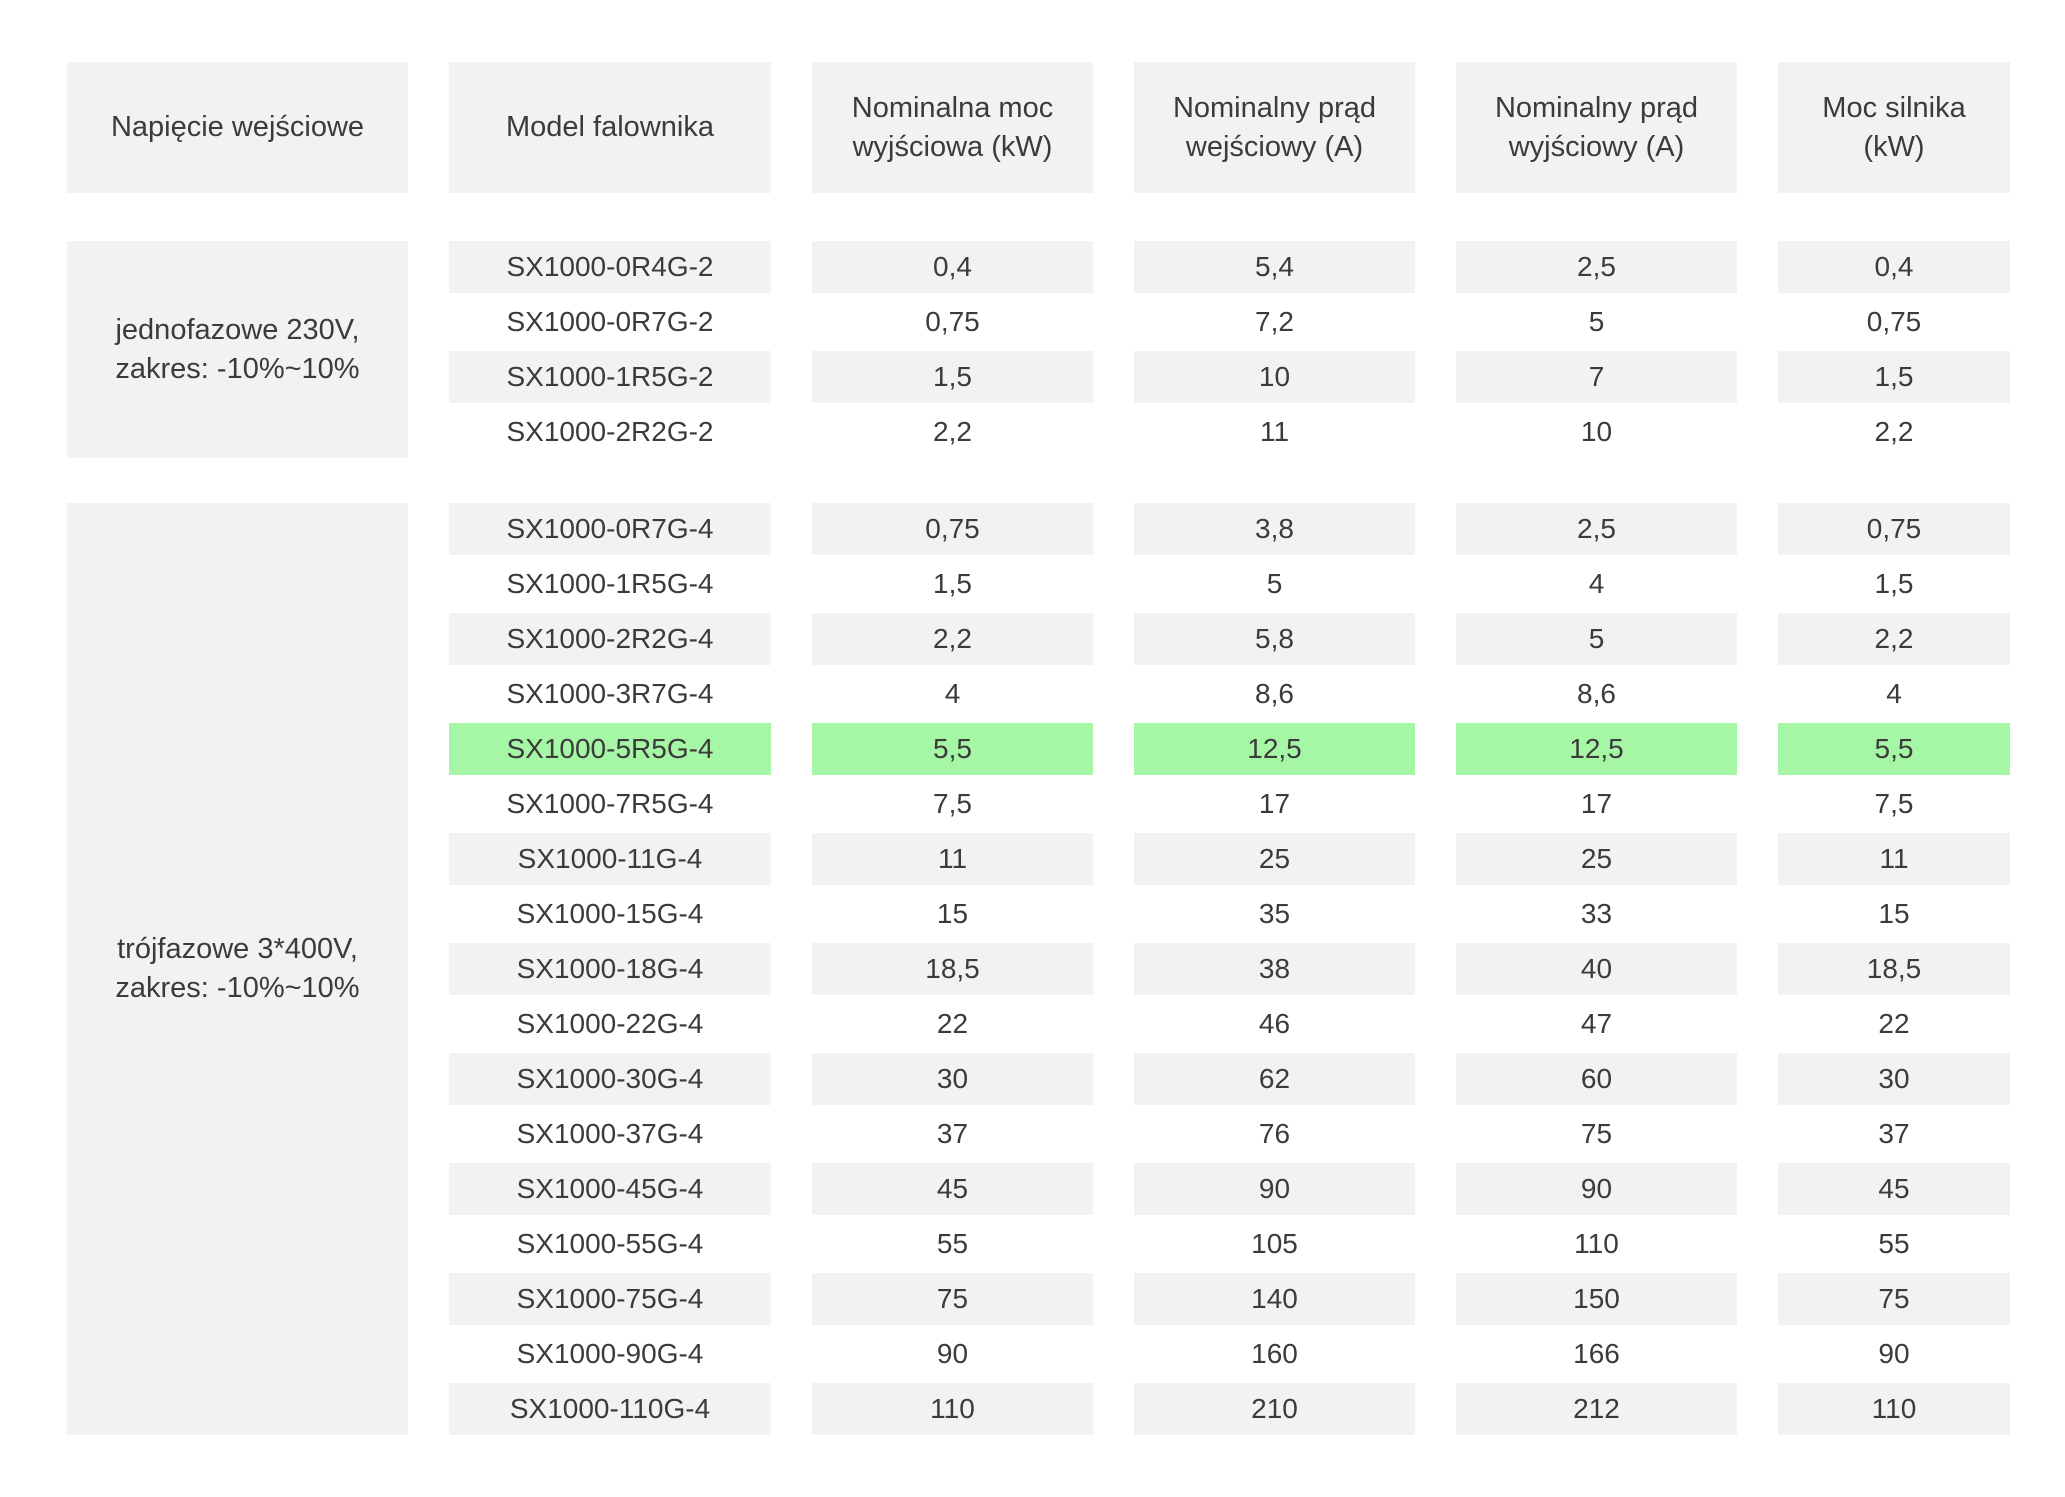 The width and height of the screenshot is (2065, 1497). Describe the element at coordinates (1274, 321) in the screenshot. I see `input-current-cell: 7,2` at that location.